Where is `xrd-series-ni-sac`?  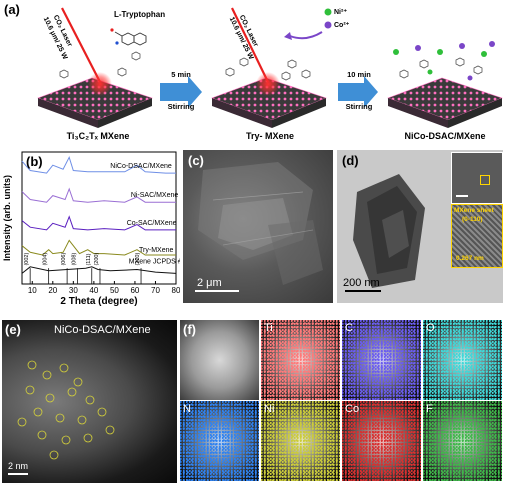 xrd-series-ni-sac is located at coordinates (98, 195).